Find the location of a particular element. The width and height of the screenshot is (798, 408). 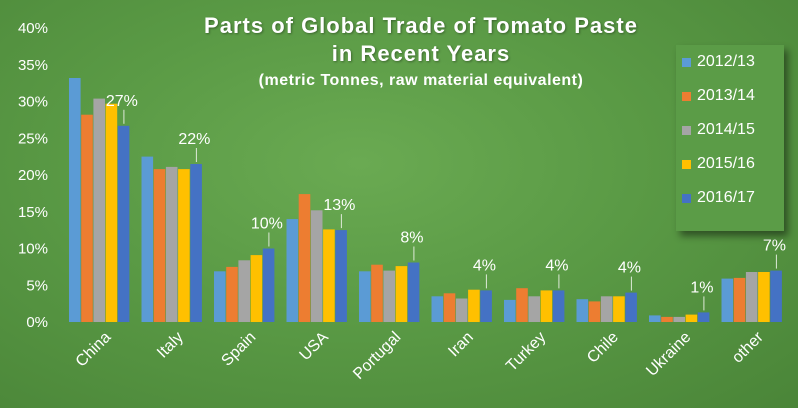

legend-item: 2013/14 is located at coordinates (730, 96).